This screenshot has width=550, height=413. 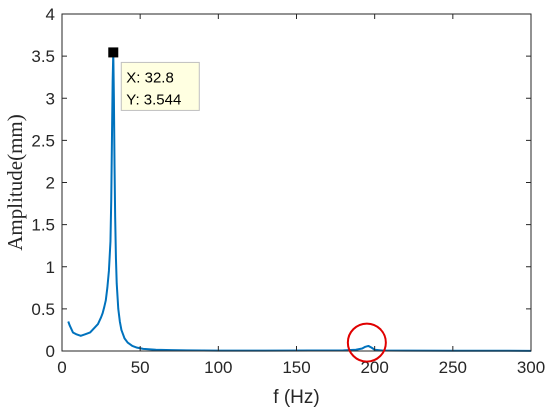 I want to click on datatip: X: 32.8 Y: 3.544, so click(x=154, y=79).